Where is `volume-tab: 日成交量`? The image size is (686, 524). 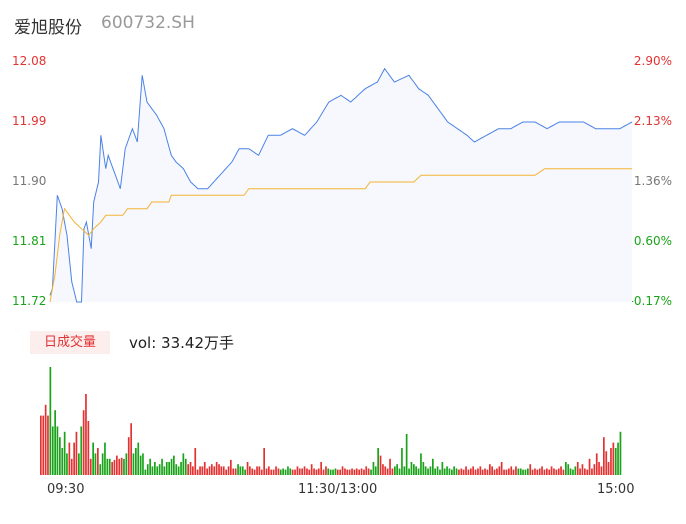 volume-tab: 日成交量 is located at coordinates (70, 342).